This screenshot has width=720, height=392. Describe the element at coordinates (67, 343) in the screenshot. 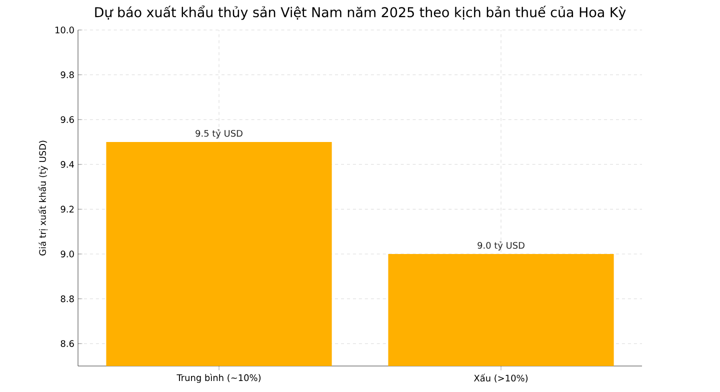

I see `y-tick-label: 8.6` at that location.